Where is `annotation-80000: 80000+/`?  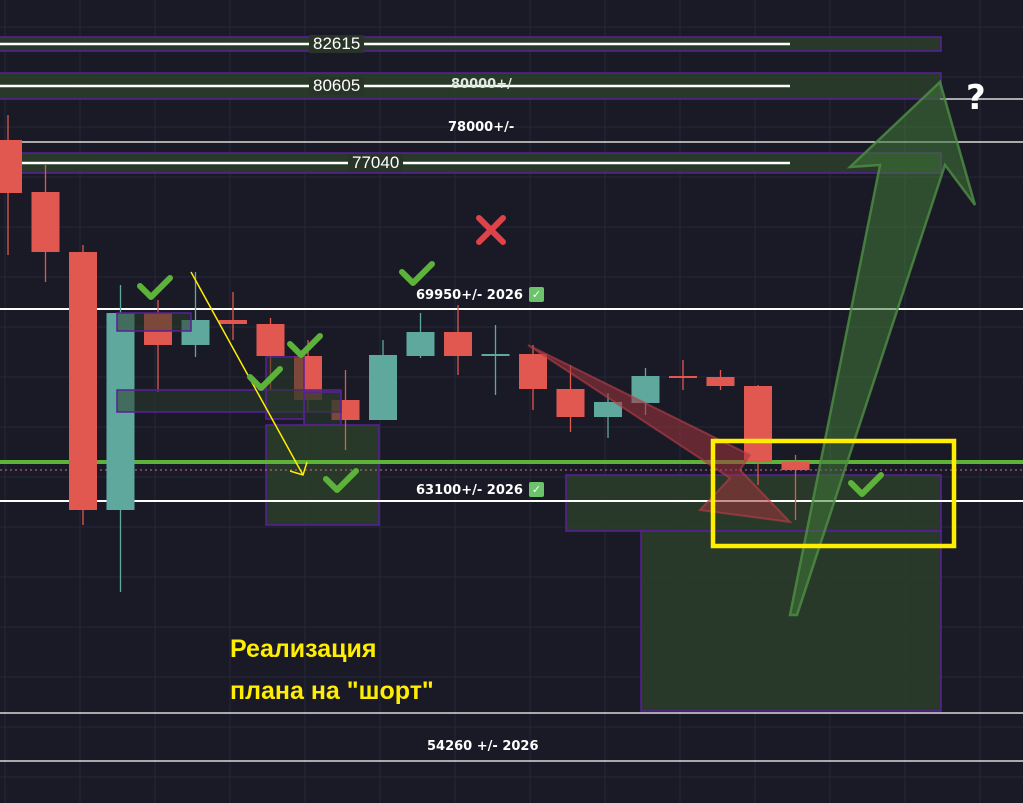
annotation-80000: 80000+/ is located at coordinates (481, 84).